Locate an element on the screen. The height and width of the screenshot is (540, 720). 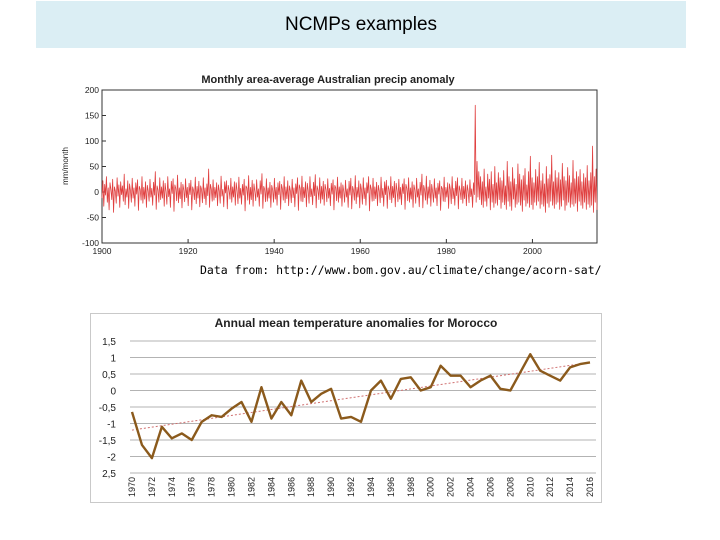
morocco-x-tick-label: 2010 is located at coordinates (530, 487).